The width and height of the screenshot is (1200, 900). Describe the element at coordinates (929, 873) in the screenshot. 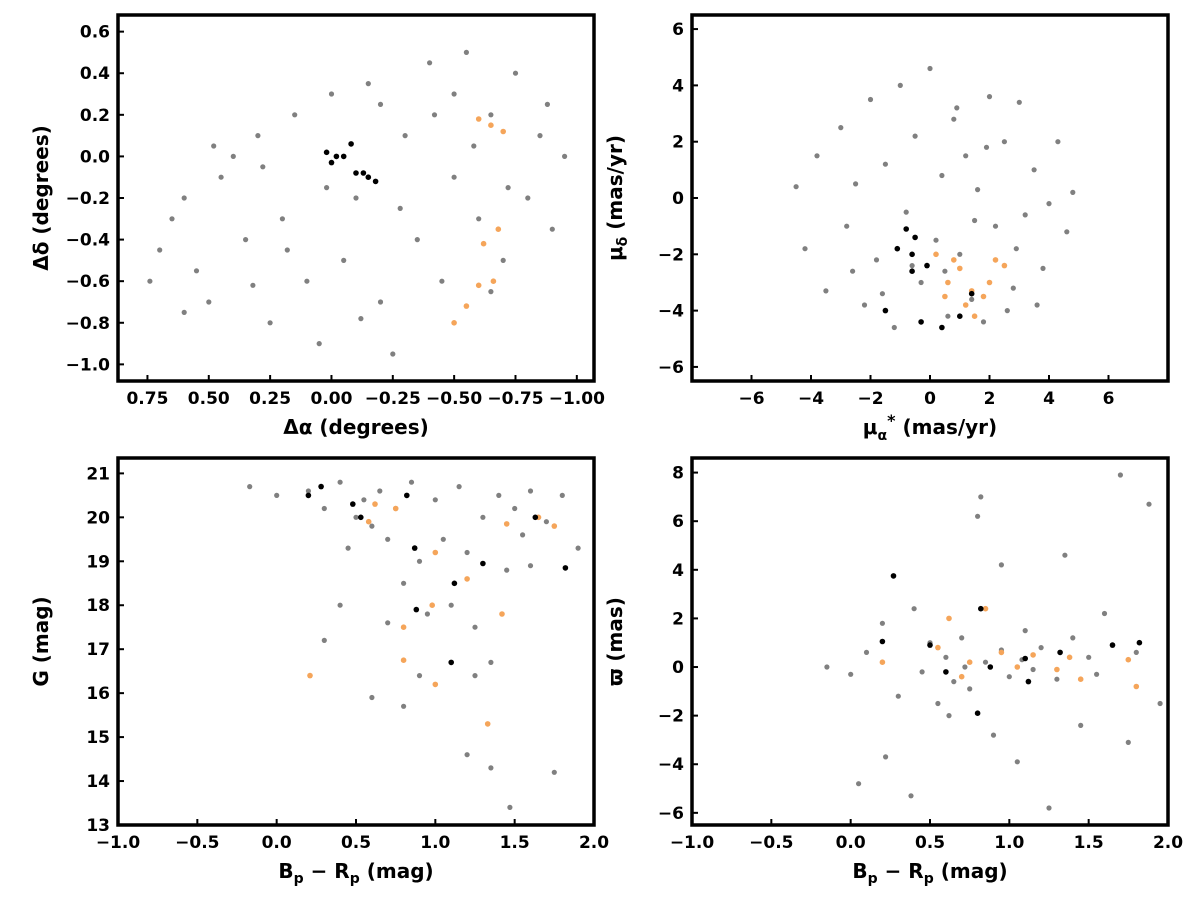

I see `x-axis-label: Bp − Rp (mag)` at that location.